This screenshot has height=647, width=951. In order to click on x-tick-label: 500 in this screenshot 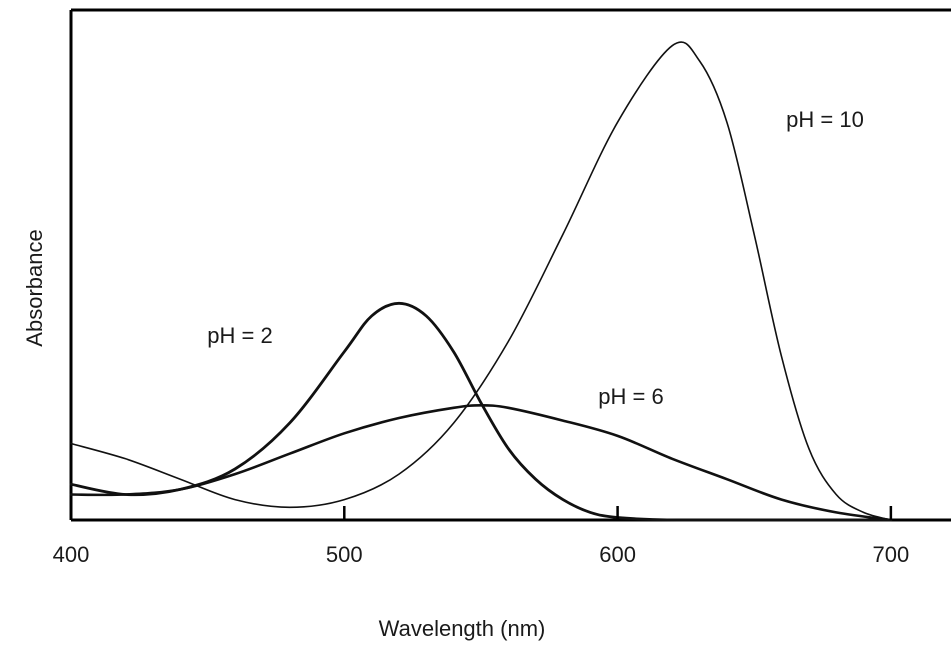, I will do `click(344, 554)`.